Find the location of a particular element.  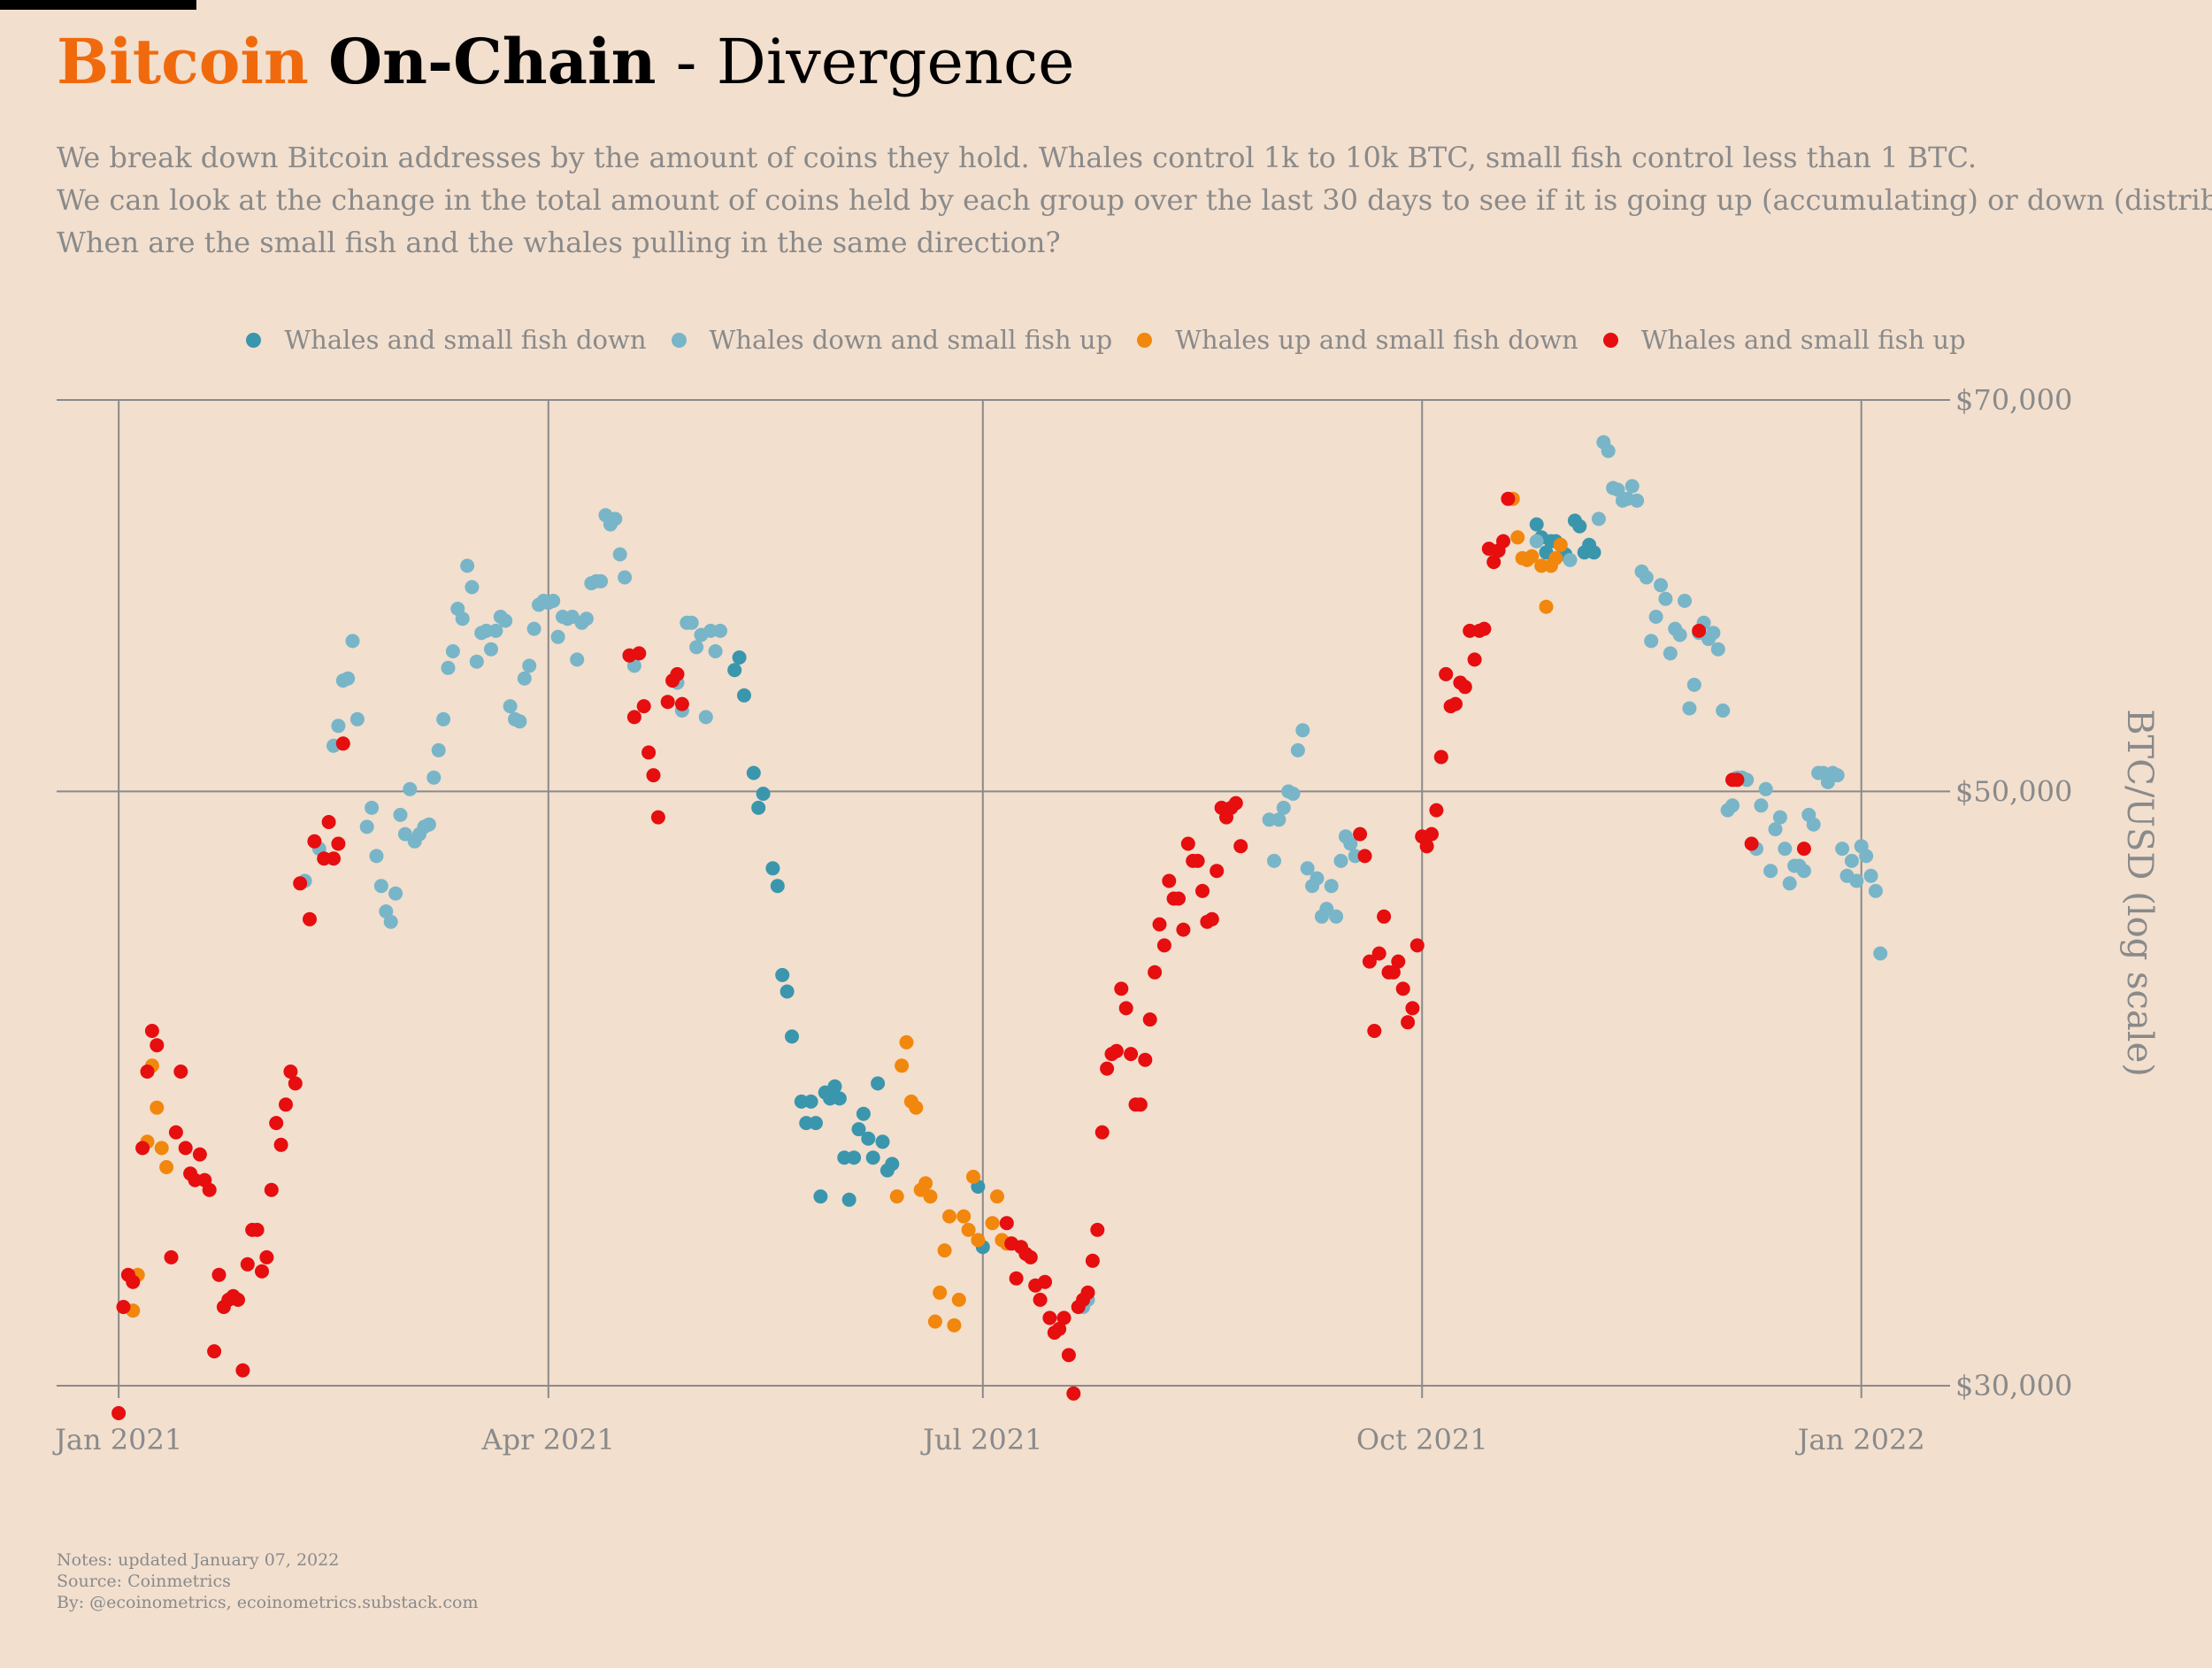

legend-label-whales-down-fish-up: Whales down and small fish up is located at coordinates (911, 340).